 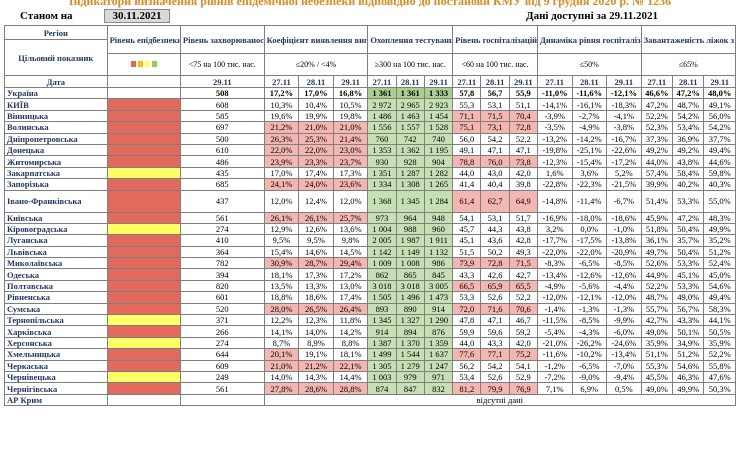 I want to click on dyn-cell: -1,4%, so click(x=554, y=309).